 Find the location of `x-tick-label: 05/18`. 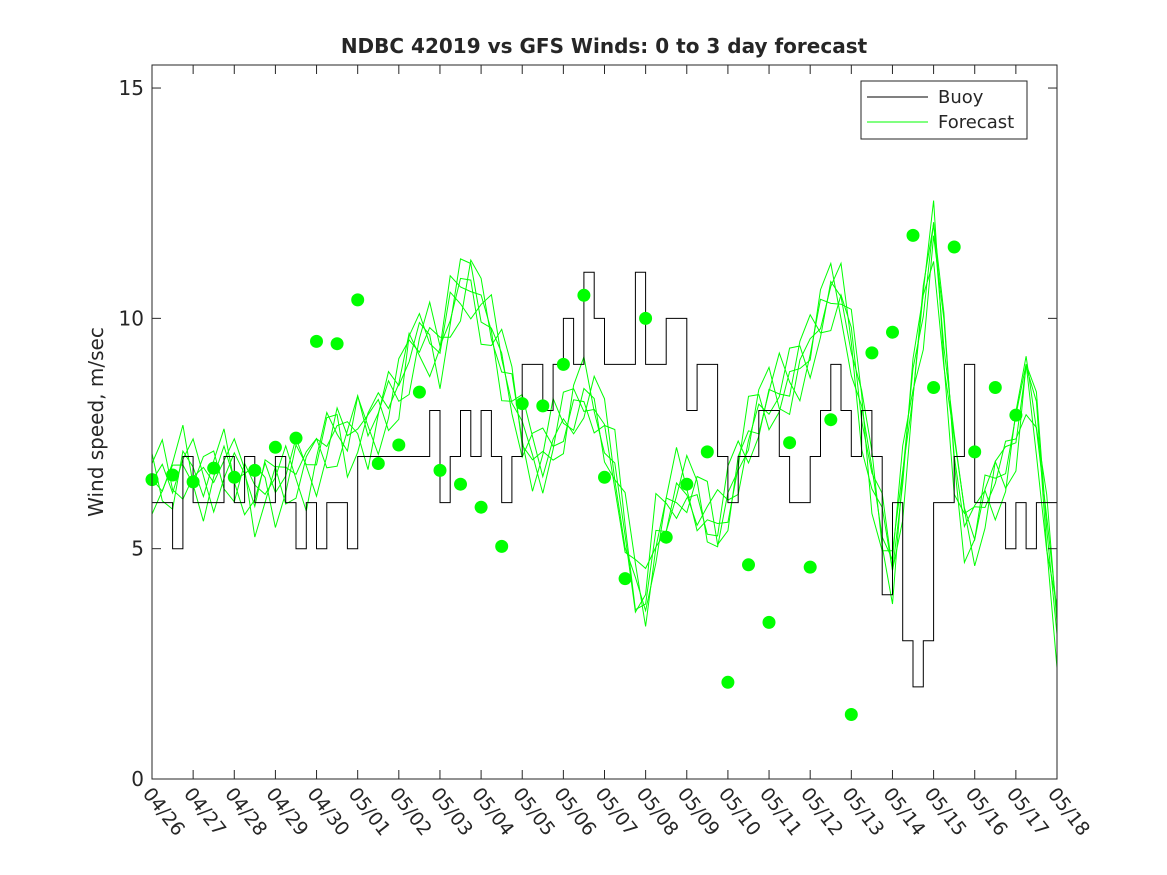

x-tick-label: 05/18 is located at coordinates (1068, 812).